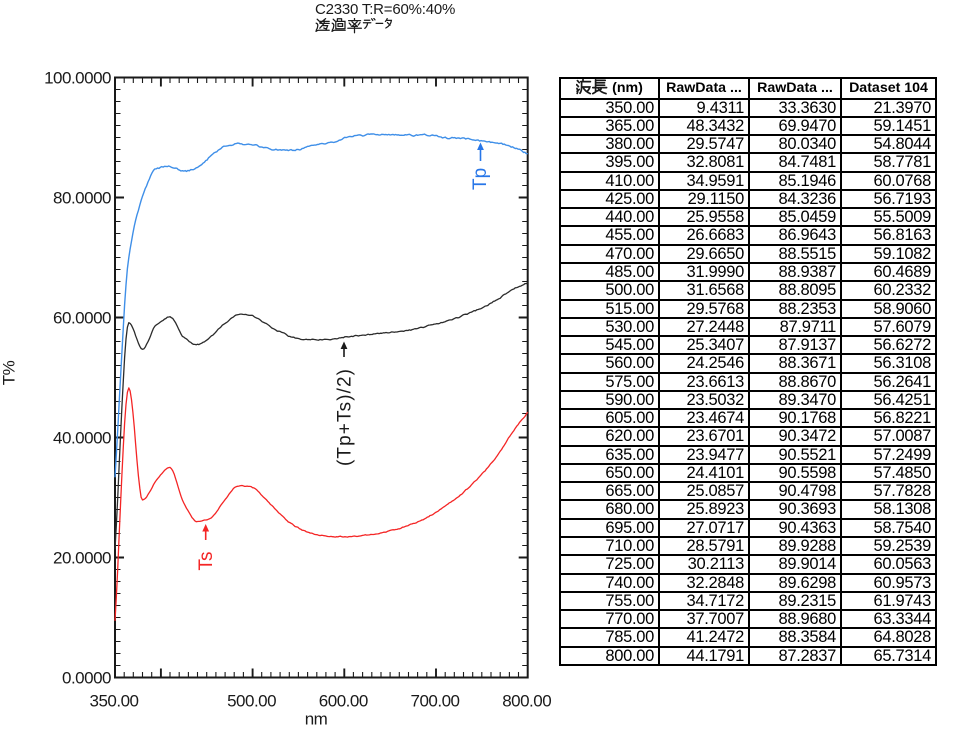 This screenshot has width=960, height=730. What do you see at coordinates (9, 372) in the screenshot?
I see `svg-text: T%` at bounding box center [9, 372].